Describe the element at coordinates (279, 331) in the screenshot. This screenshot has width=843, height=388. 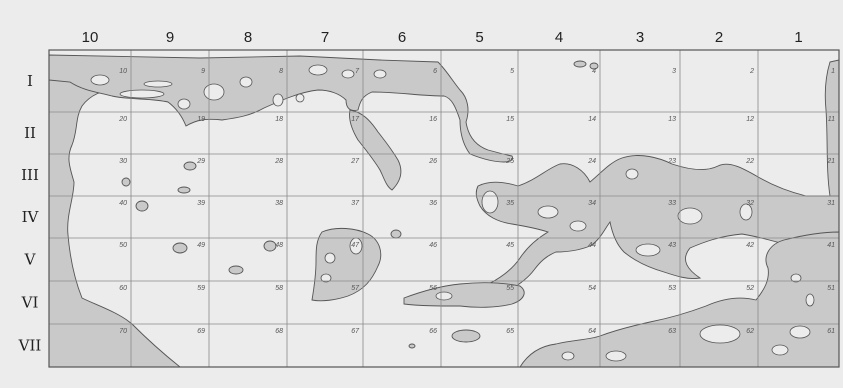
I see `cell-number: 68` at that location.